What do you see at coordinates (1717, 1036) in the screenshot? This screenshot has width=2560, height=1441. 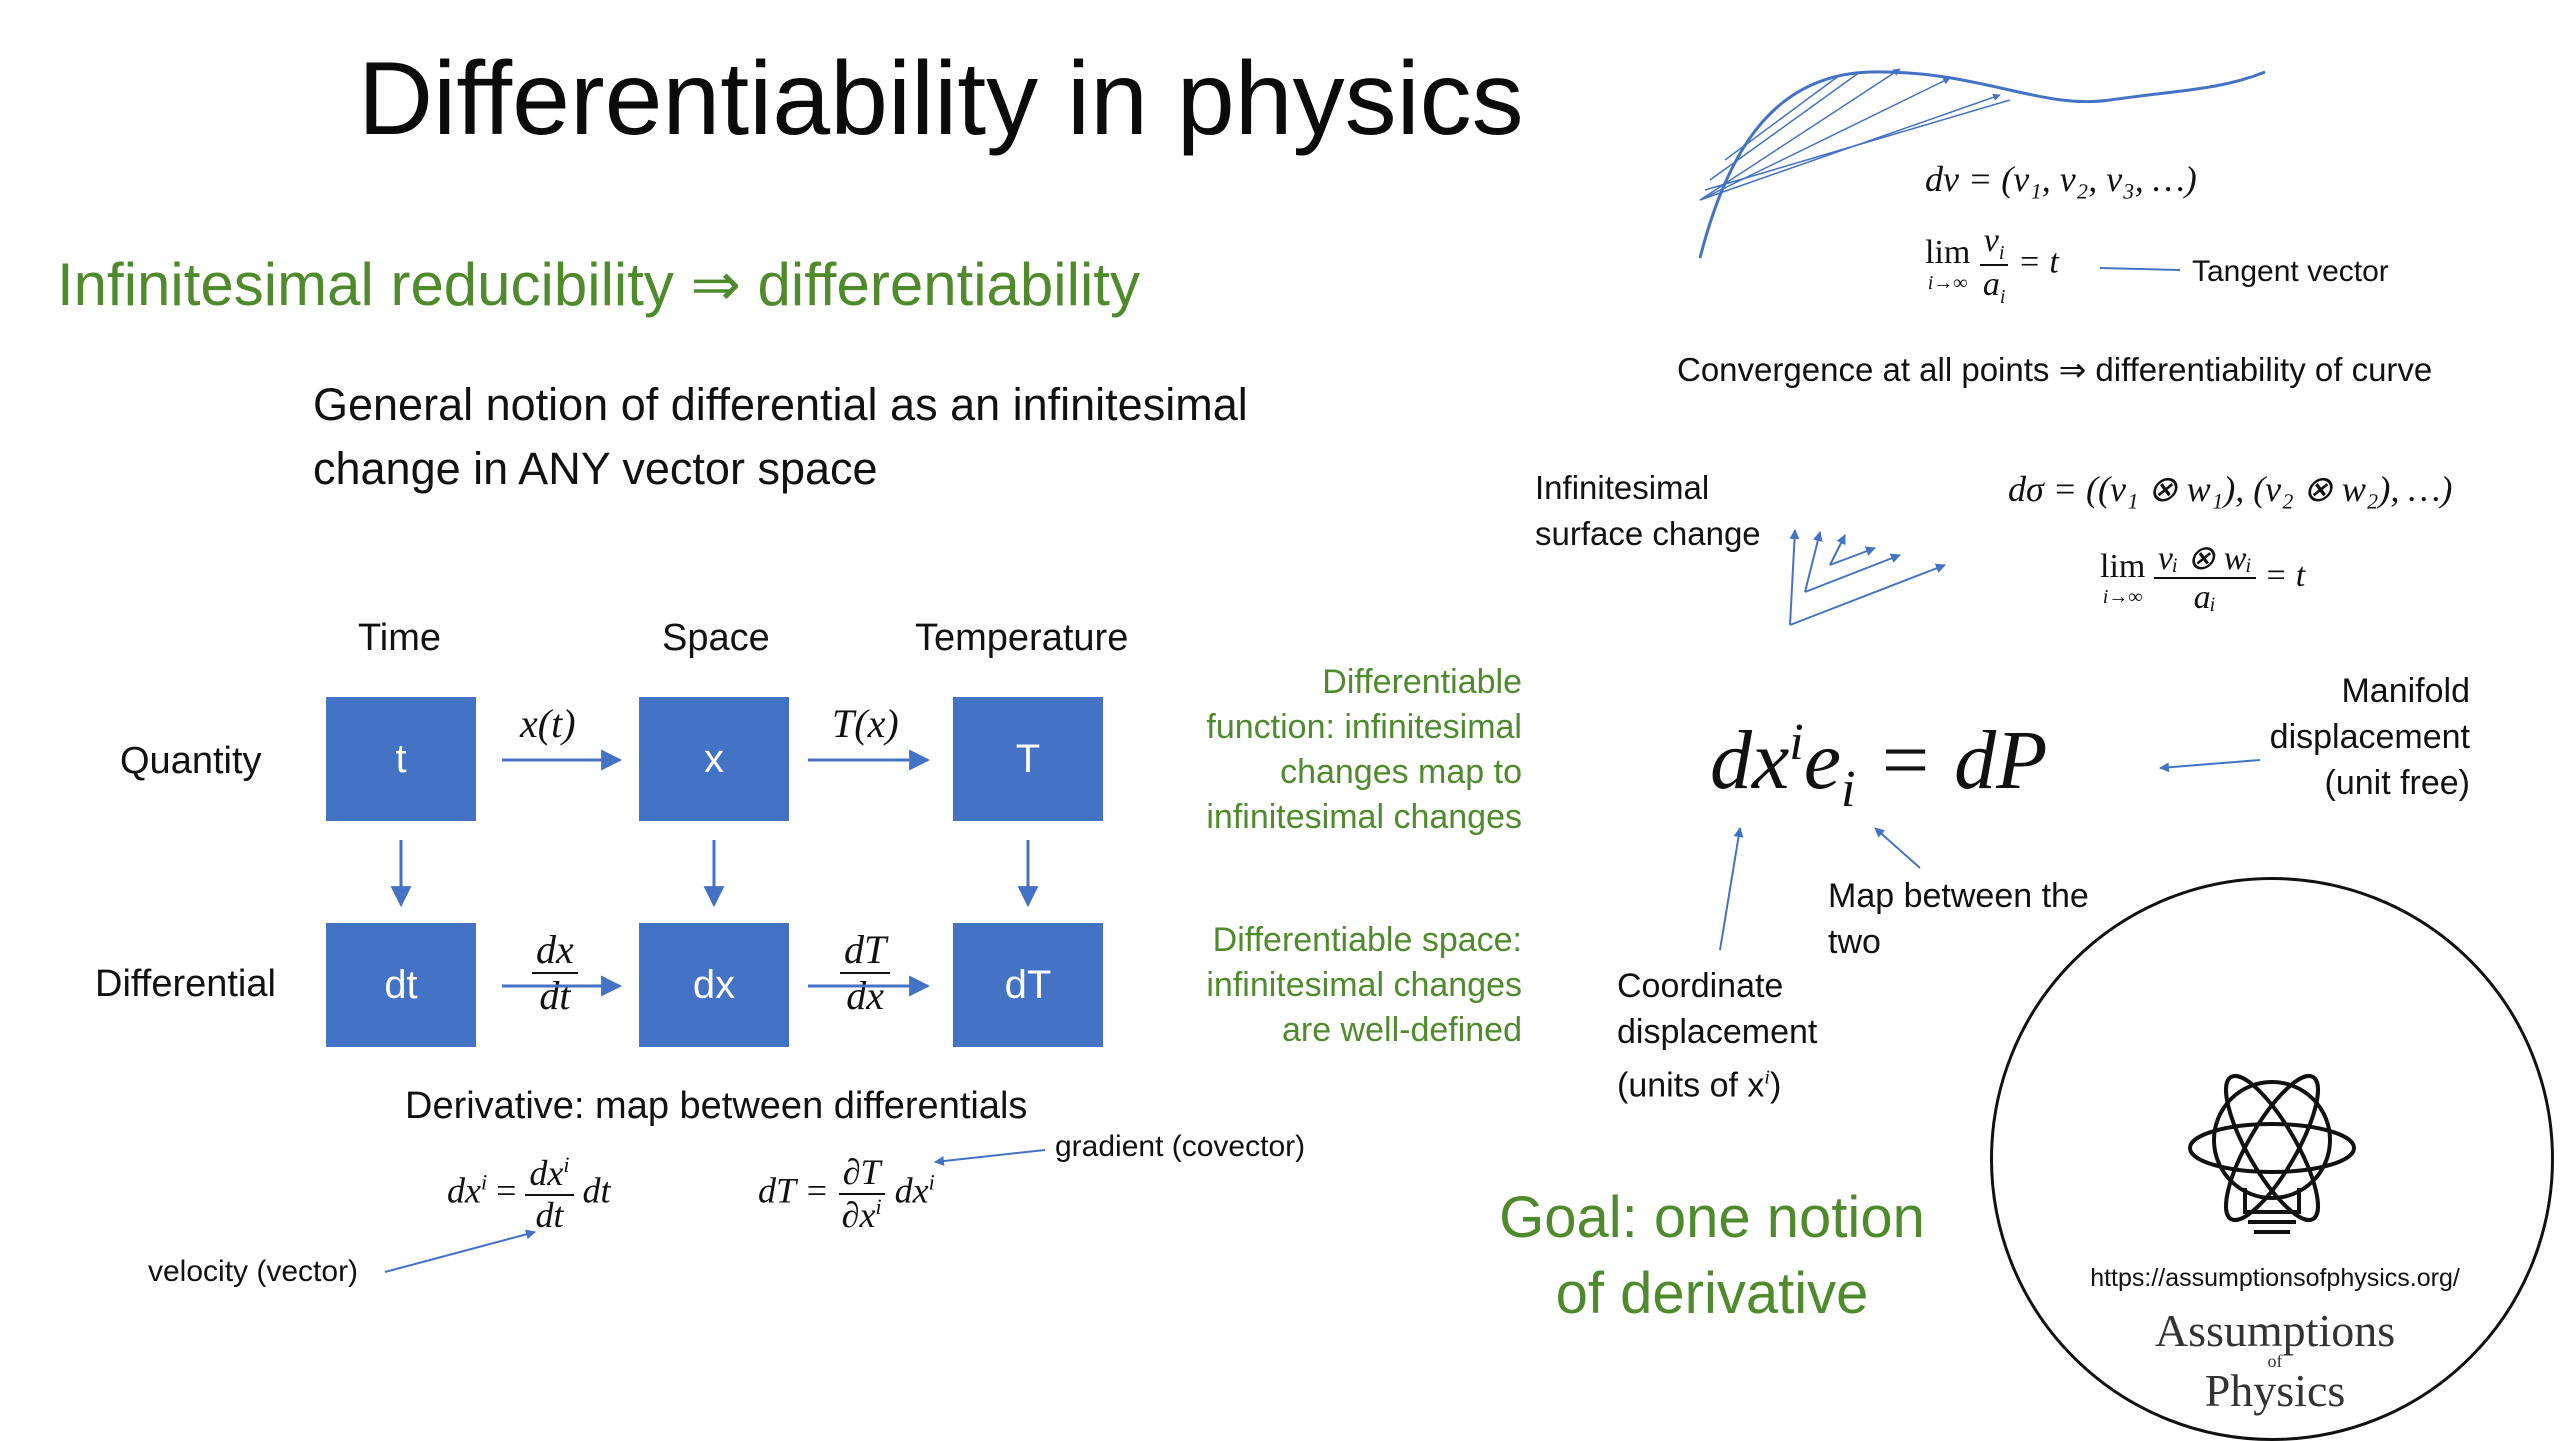 I see `coordinate-label: Coordinate displacement (units of xi)` at bounding box center [1717, 1036].